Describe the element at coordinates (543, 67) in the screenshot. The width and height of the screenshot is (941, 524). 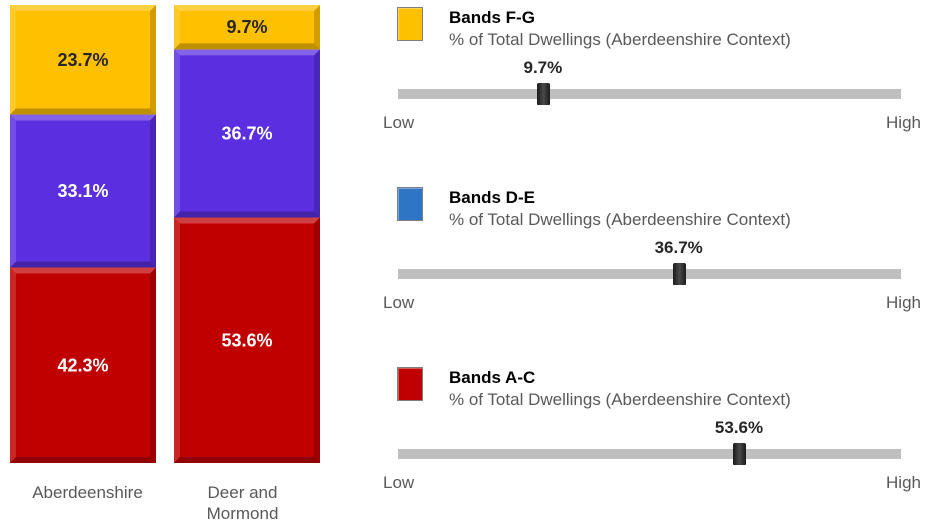
I see `indicator-value-label: 9.7%` at that location.